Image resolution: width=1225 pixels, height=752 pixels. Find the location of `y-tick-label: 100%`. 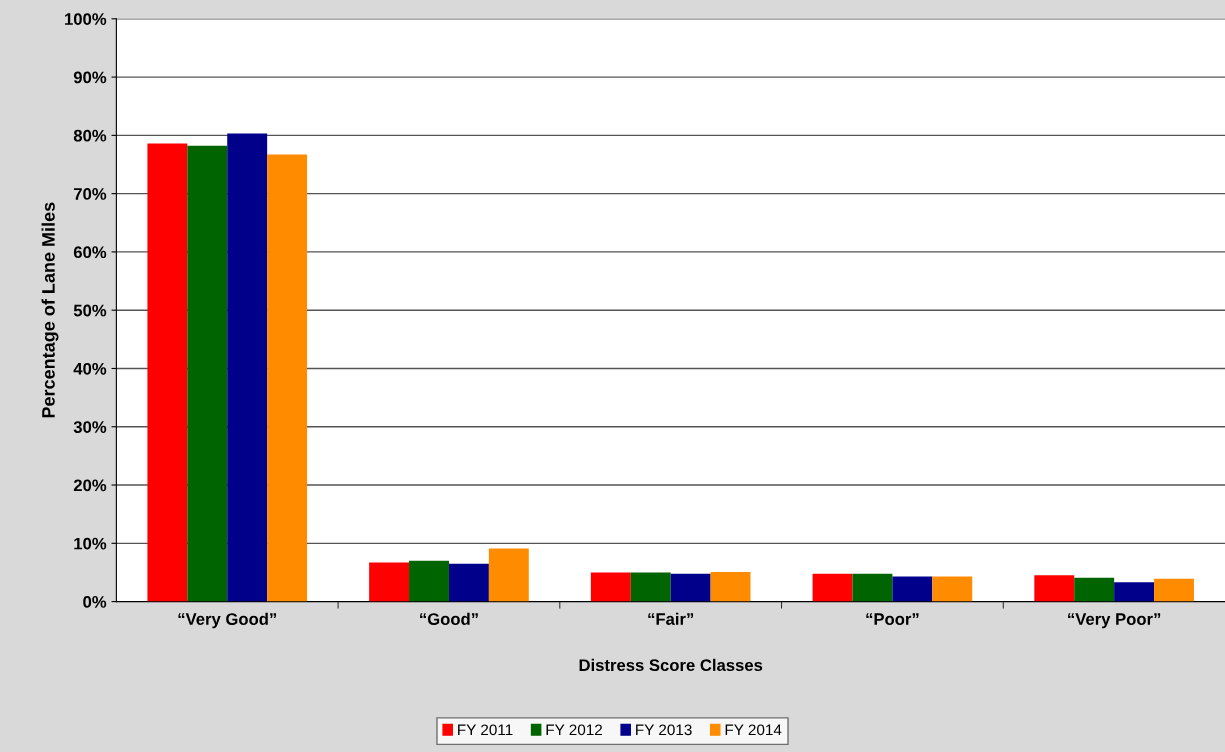

y-tick-label: 100% is located at coordinates (86, 19).